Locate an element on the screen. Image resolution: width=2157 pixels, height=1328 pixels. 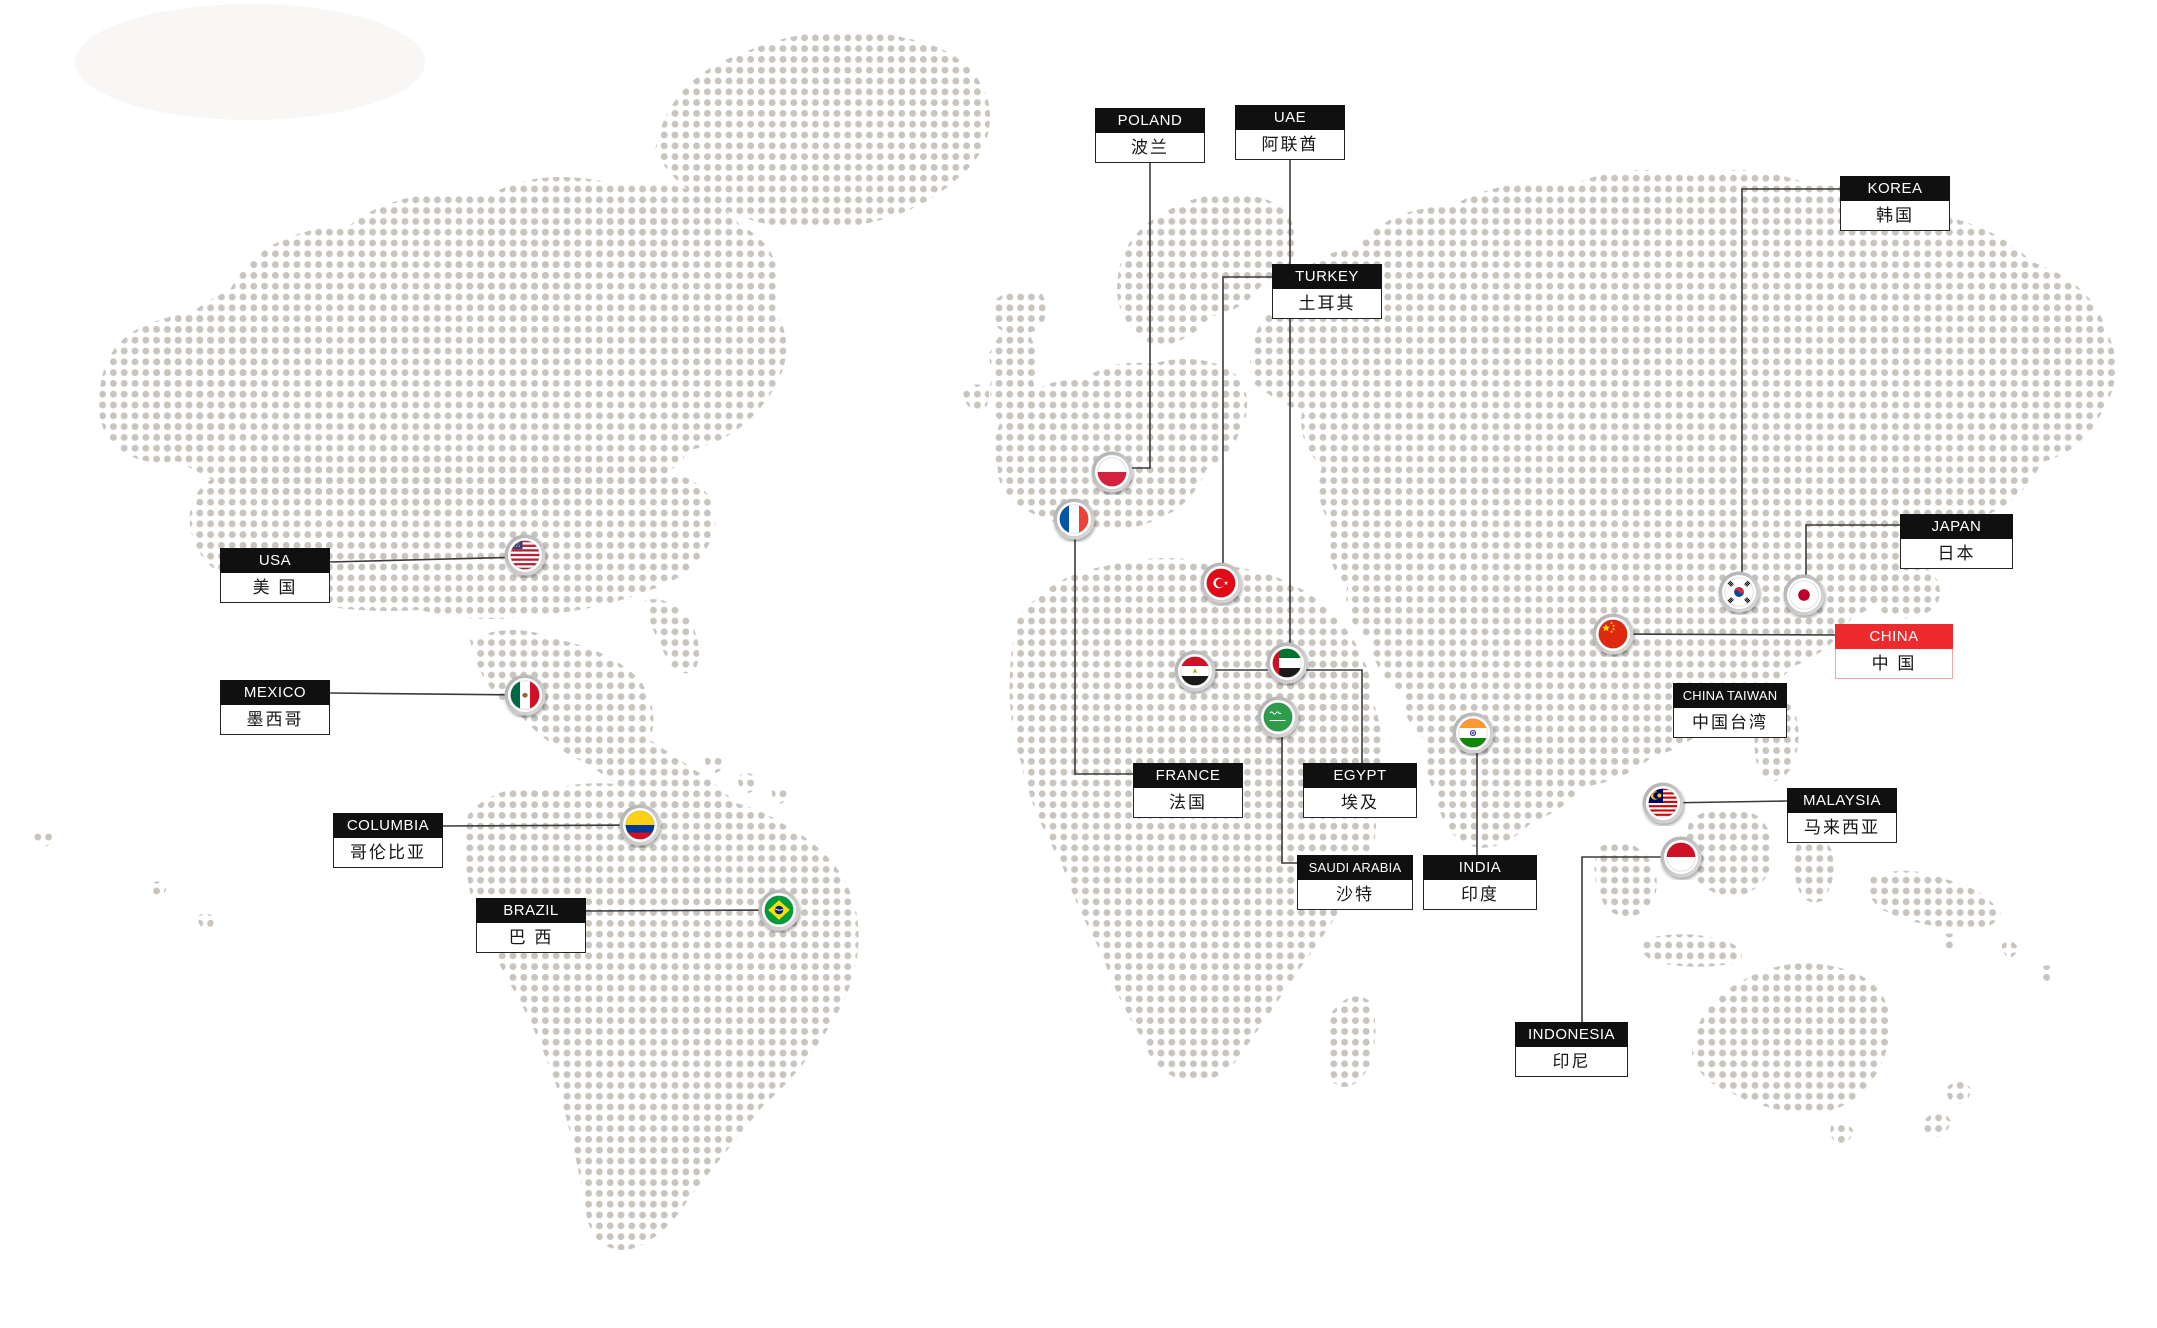
india-flag-pin is located at coordinates (1473, 733).